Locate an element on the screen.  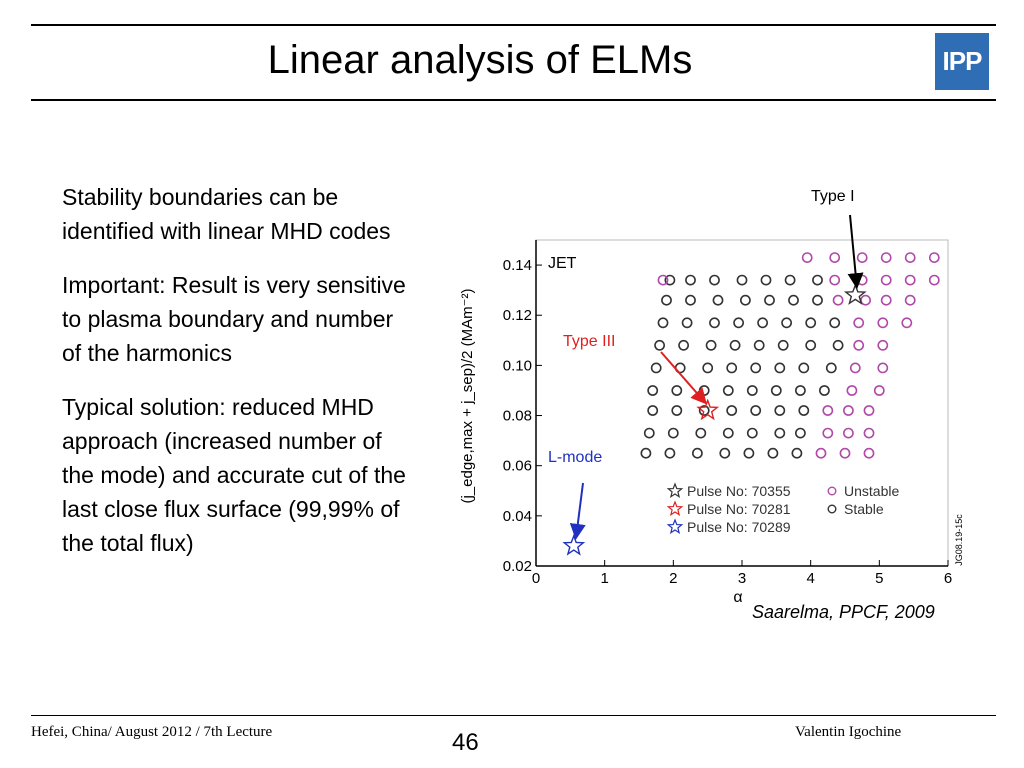
slide-title: Linear analysis of ELMs is located at coordinates (480, 60).